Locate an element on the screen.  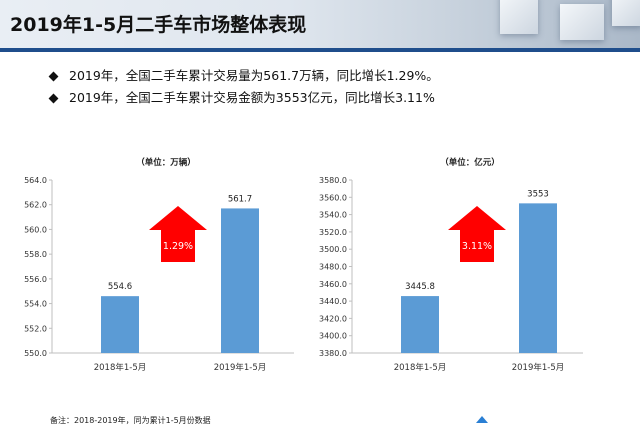
data-label: 3445.8 is located at coordinates (420, 287).